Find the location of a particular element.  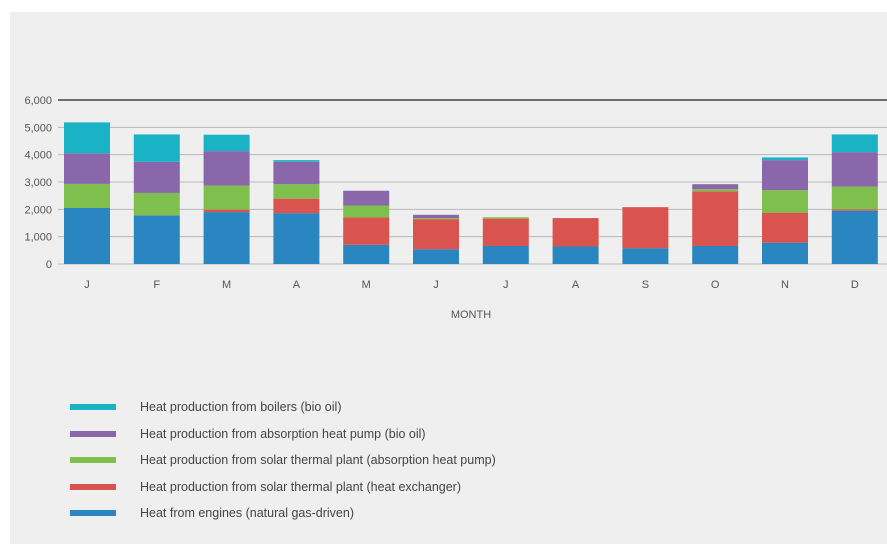

y-tick-label: 1,000 is located at coordinates (38, 238).